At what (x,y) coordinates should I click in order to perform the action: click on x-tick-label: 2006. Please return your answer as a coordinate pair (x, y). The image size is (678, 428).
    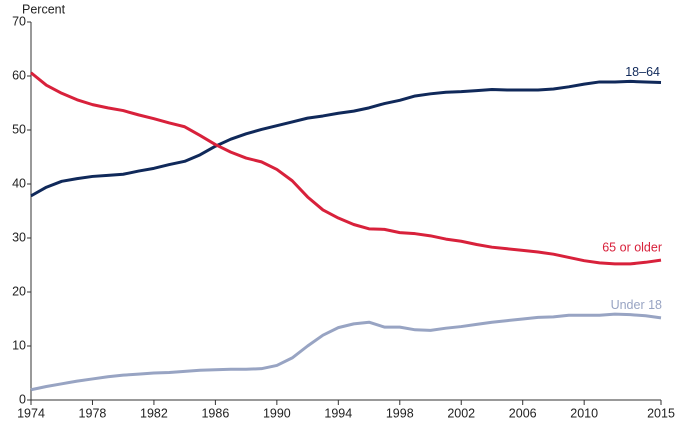
    Looking at the image, I should click on (523, 413).